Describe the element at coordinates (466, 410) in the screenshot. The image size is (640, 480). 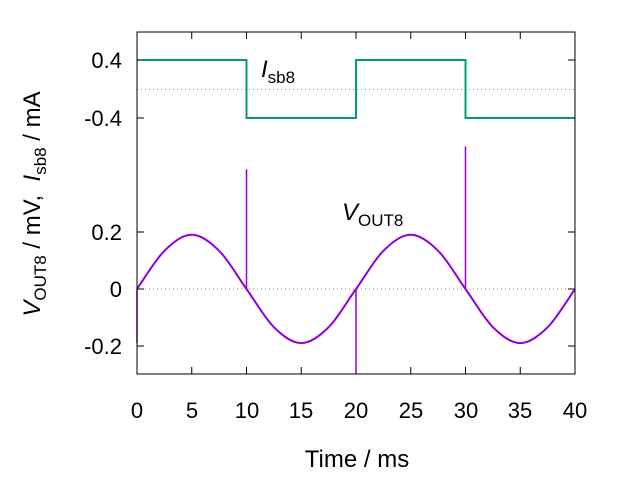
I see `x-tick-label: 30` at that location.